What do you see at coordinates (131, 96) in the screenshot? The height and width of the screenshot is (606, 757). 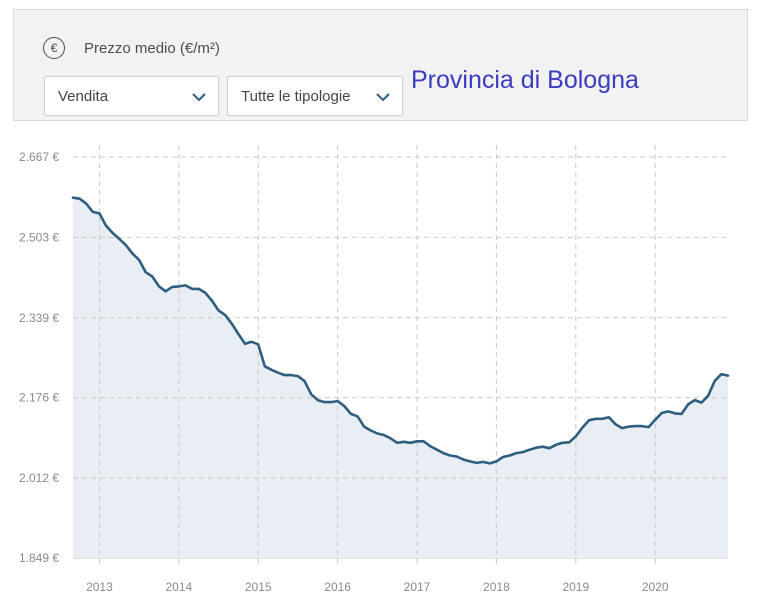 I see `contract-type-select: Vendita` at bounding box center [131, 96].